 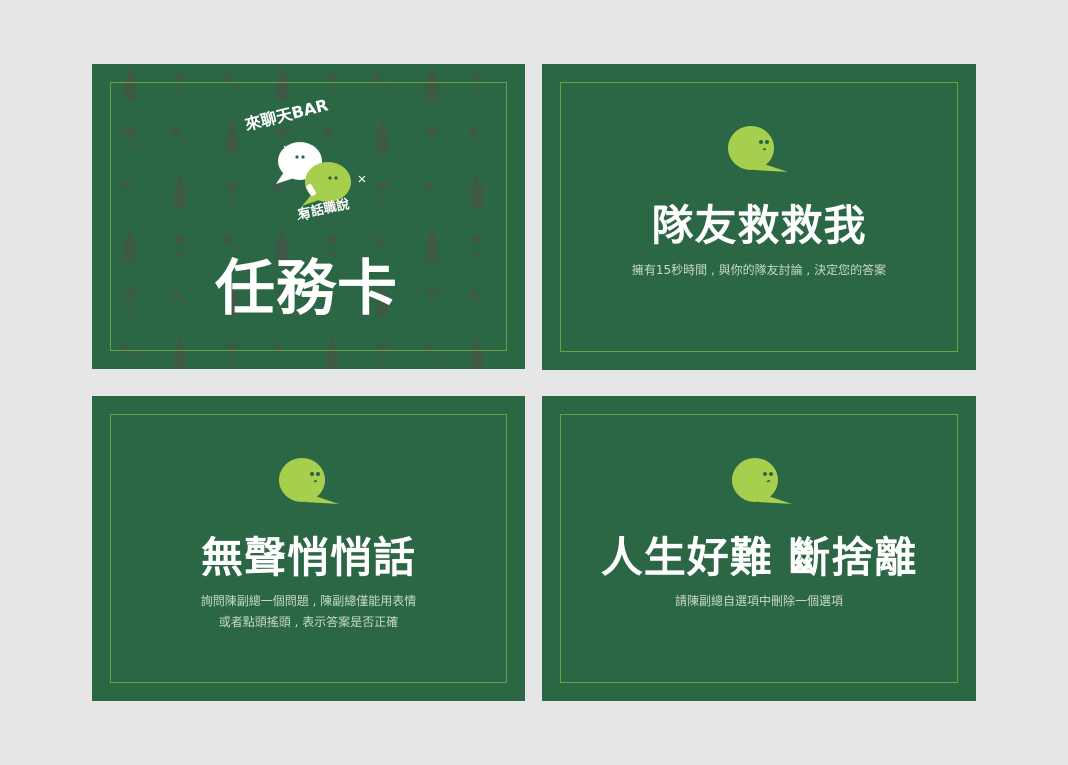 I want to click on card-description-line: 詢問陳副總一個問題 , 陳副總僅能用表情, so click(x=308, y=601).